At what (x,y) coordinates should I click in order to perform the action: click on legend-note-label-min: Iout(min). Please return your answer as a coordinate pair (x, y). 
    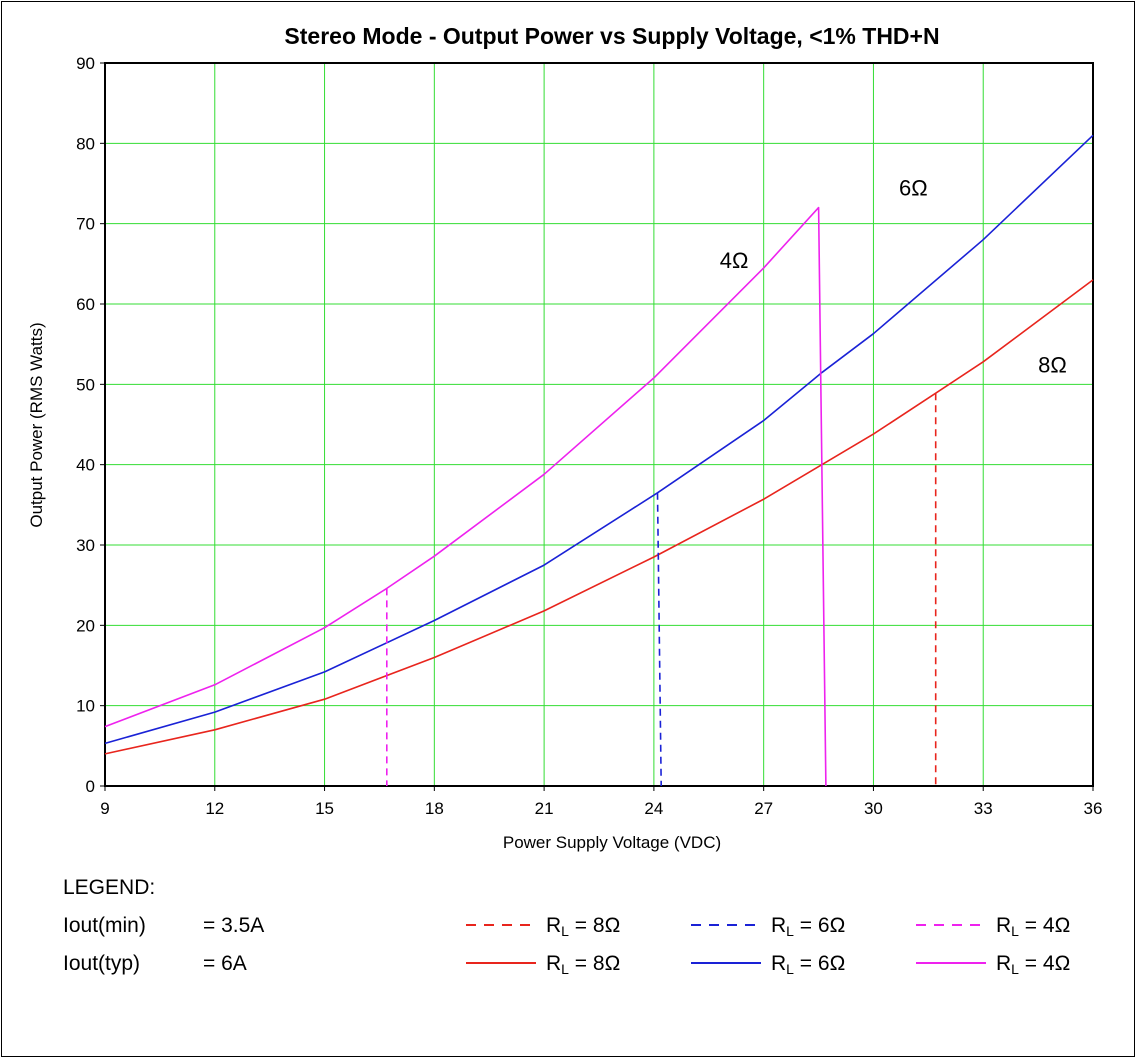
    Looking at the image, I should click on (104, 925).